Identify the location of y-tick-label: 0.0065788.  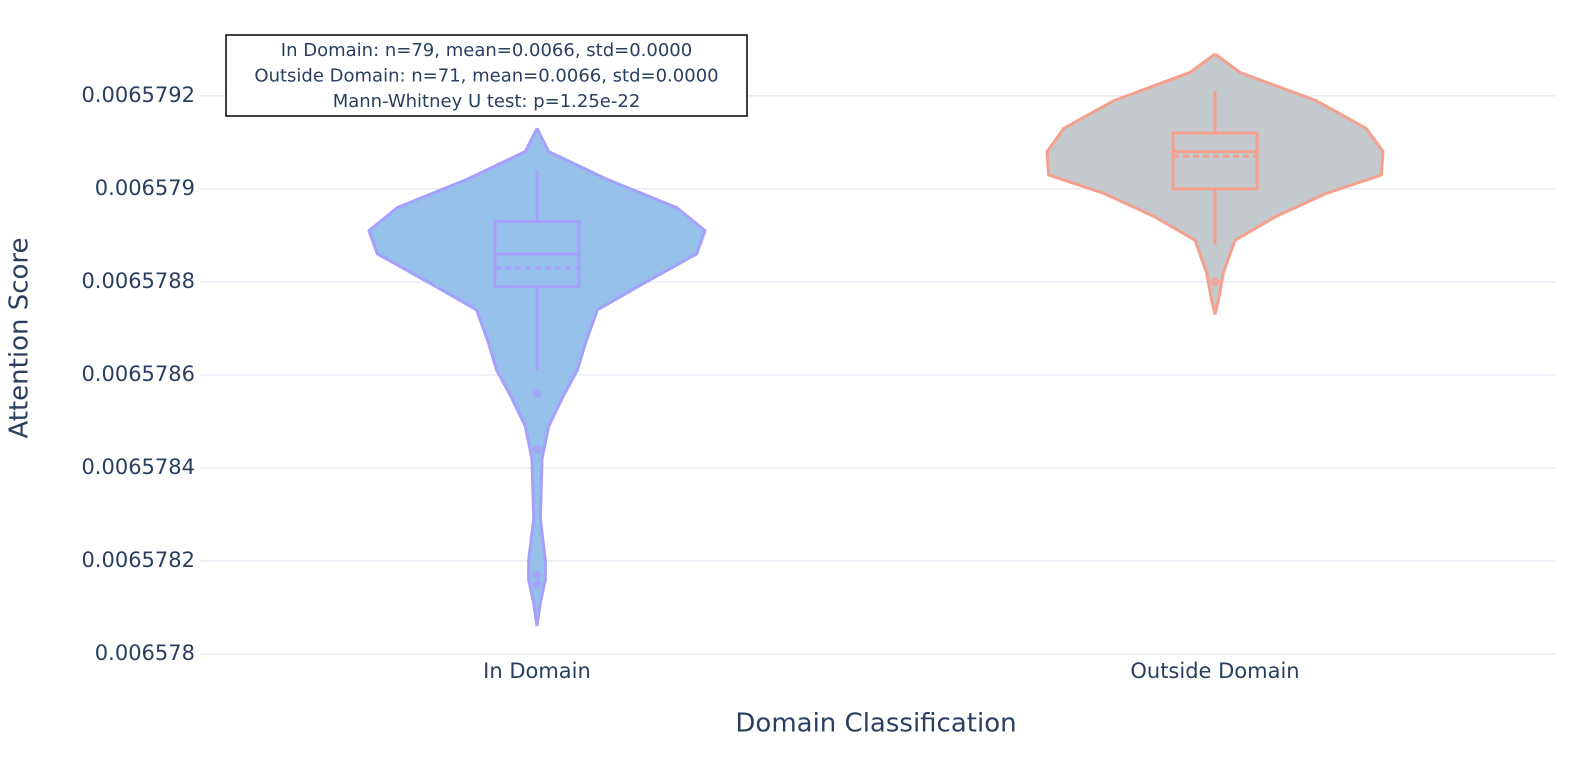
(138, 281).